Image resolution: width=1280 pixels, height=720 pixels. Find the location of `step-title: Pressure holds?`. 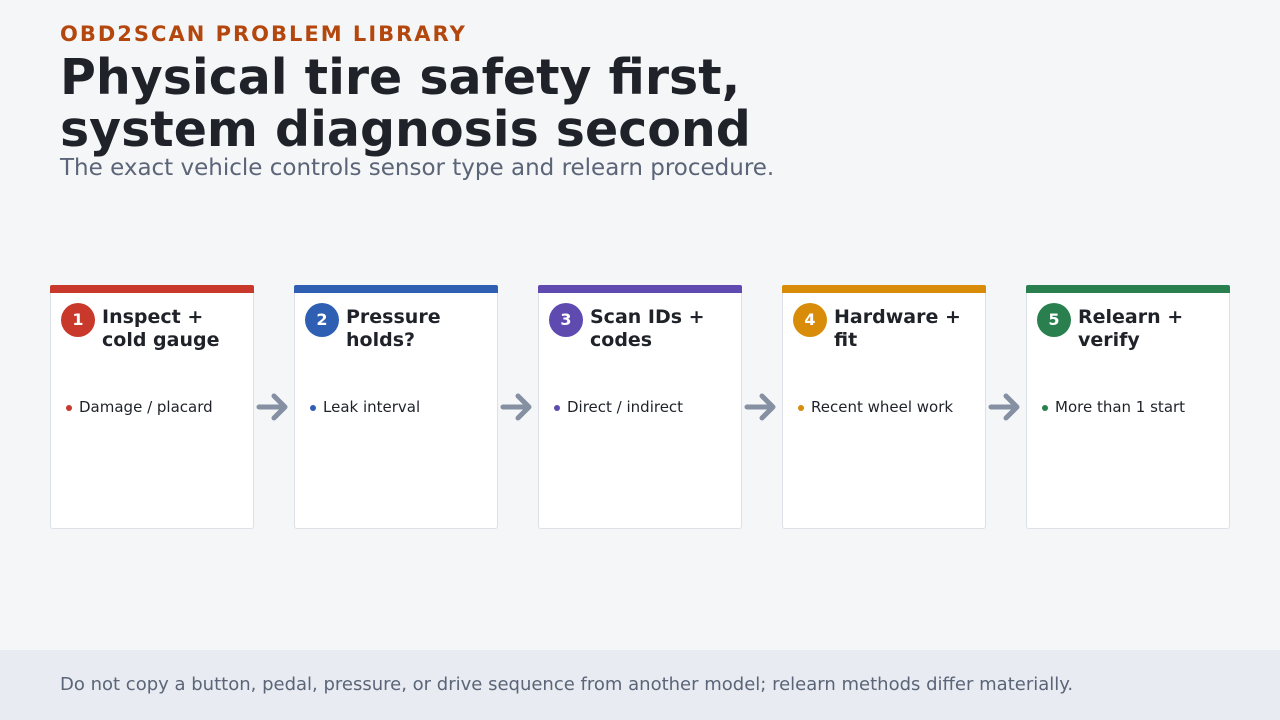

step-title: Pressure holds? is located at coordinates (393, 329).